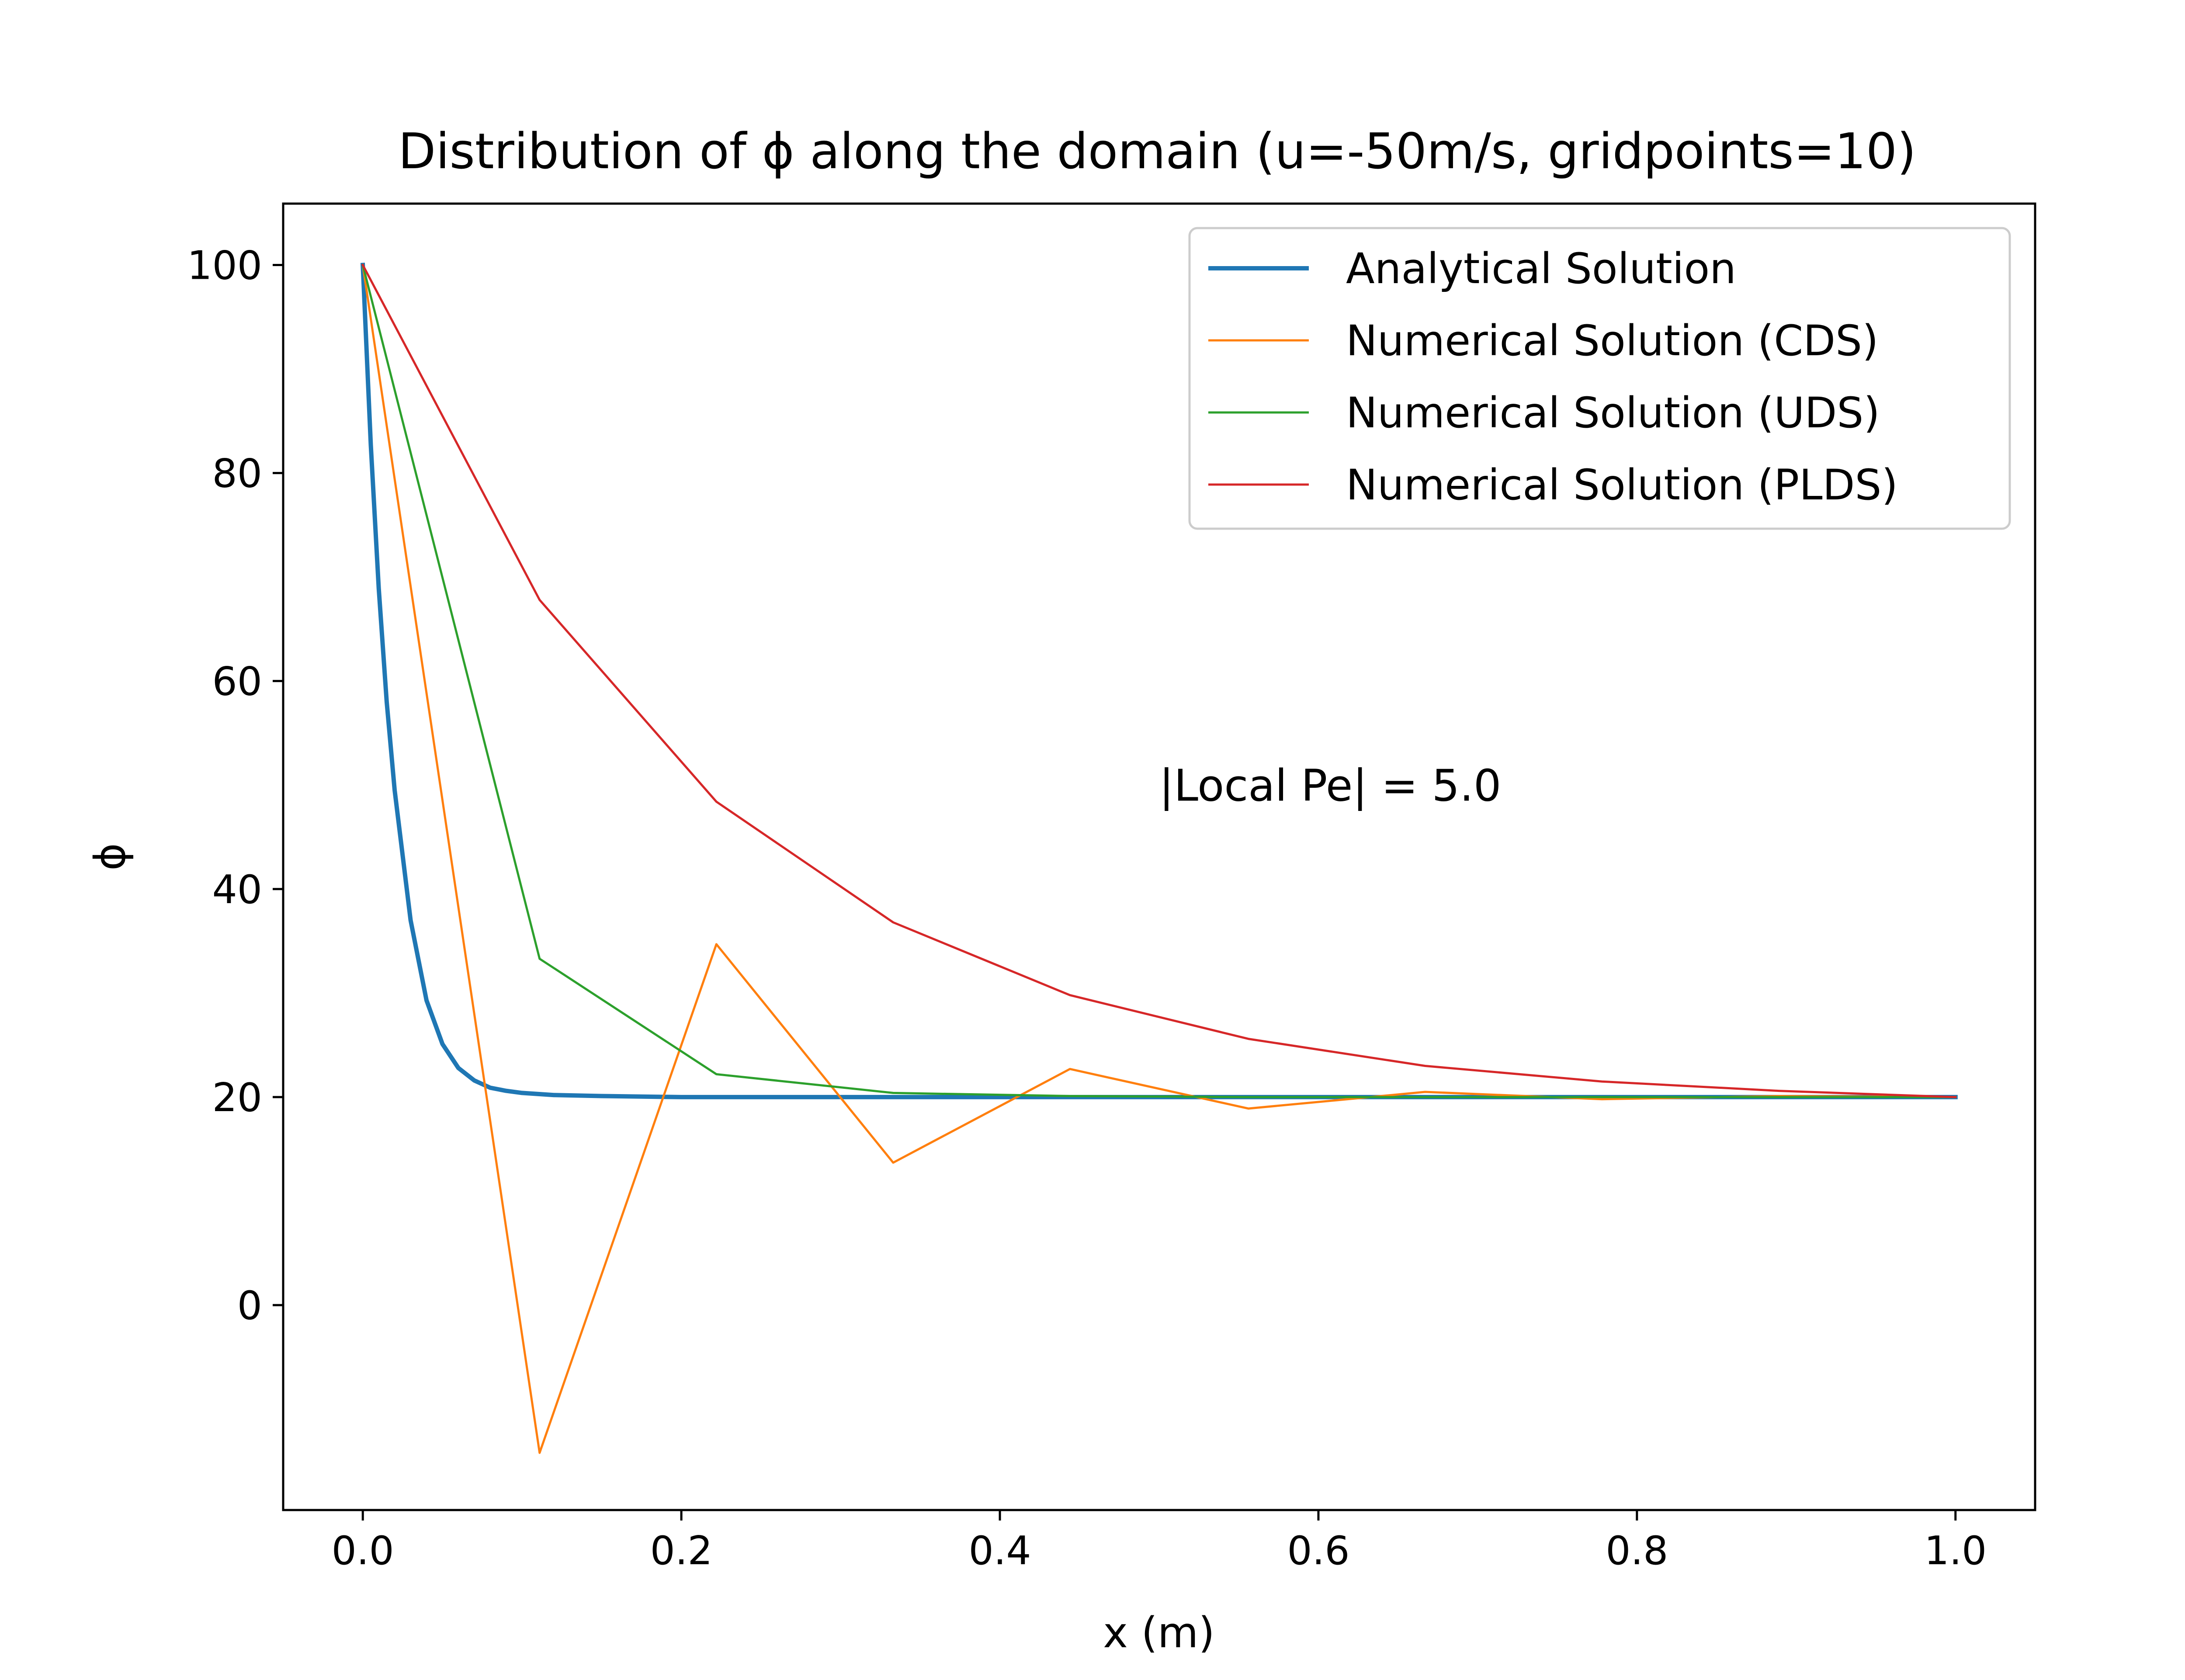 This screenshot has height=1680, width=2185. I want to click on legend-frame, so click(1600, 379).